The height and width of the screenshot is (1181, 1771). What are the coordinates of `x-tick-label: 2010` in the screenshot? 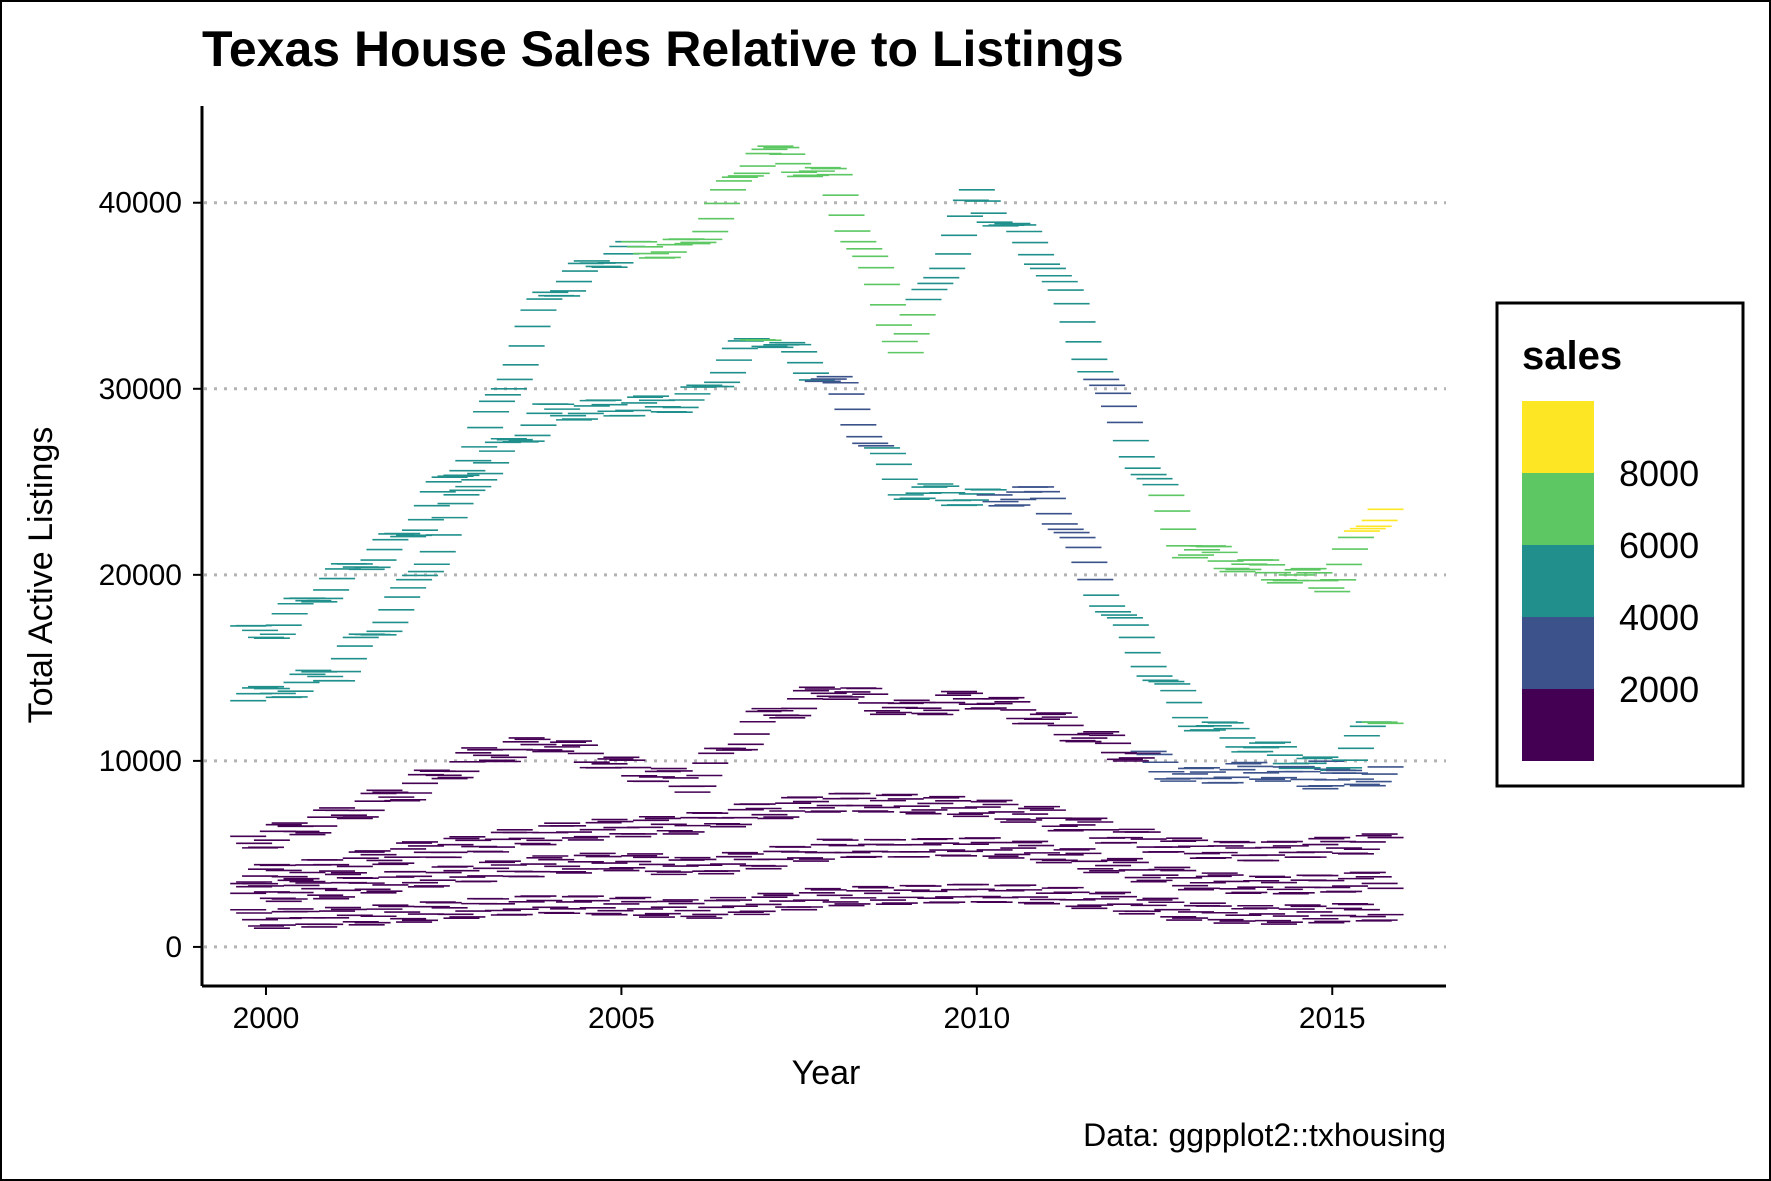 It's located at (976, 1018).